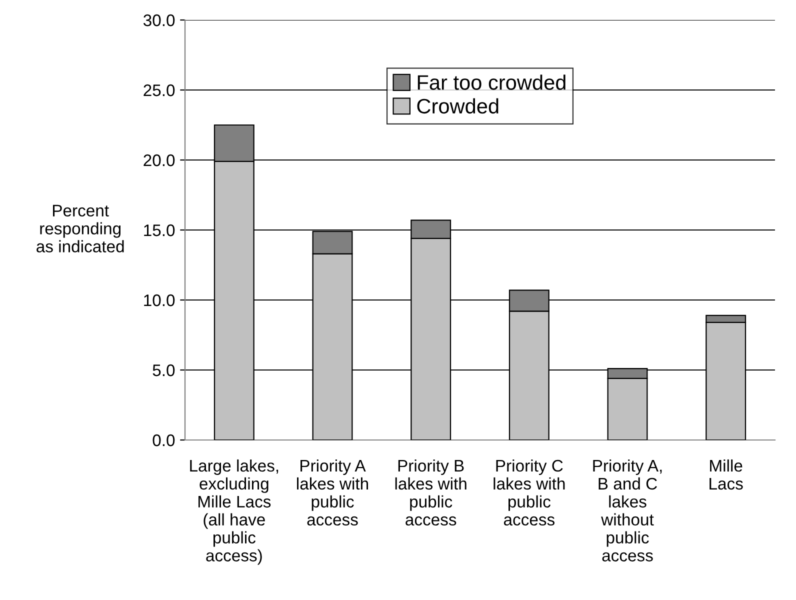  Describe the element at coordinates (457, 106) in the screenshot. I see `legend-label: Crowded` at that location.